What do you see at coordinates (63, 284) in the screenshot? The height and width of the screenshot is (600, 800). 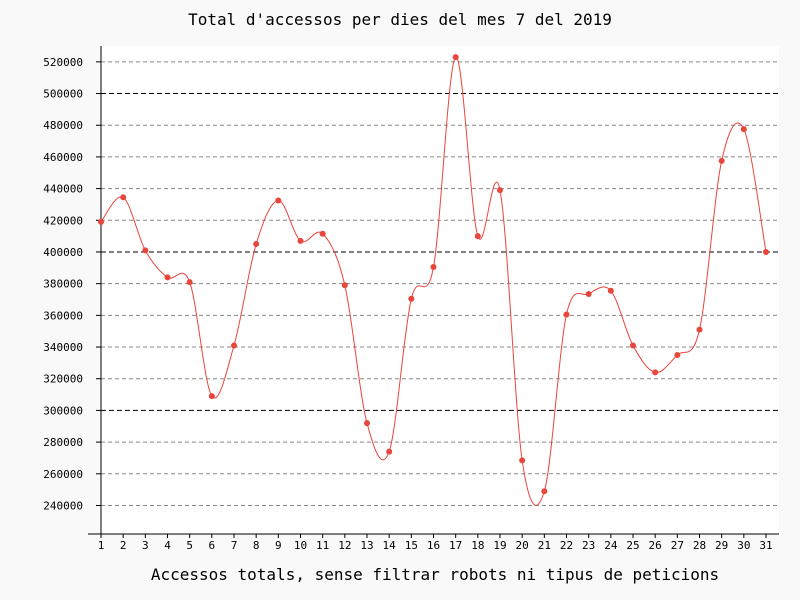 I see `y-tick-label: 380000` at bounding box center [63, 284].